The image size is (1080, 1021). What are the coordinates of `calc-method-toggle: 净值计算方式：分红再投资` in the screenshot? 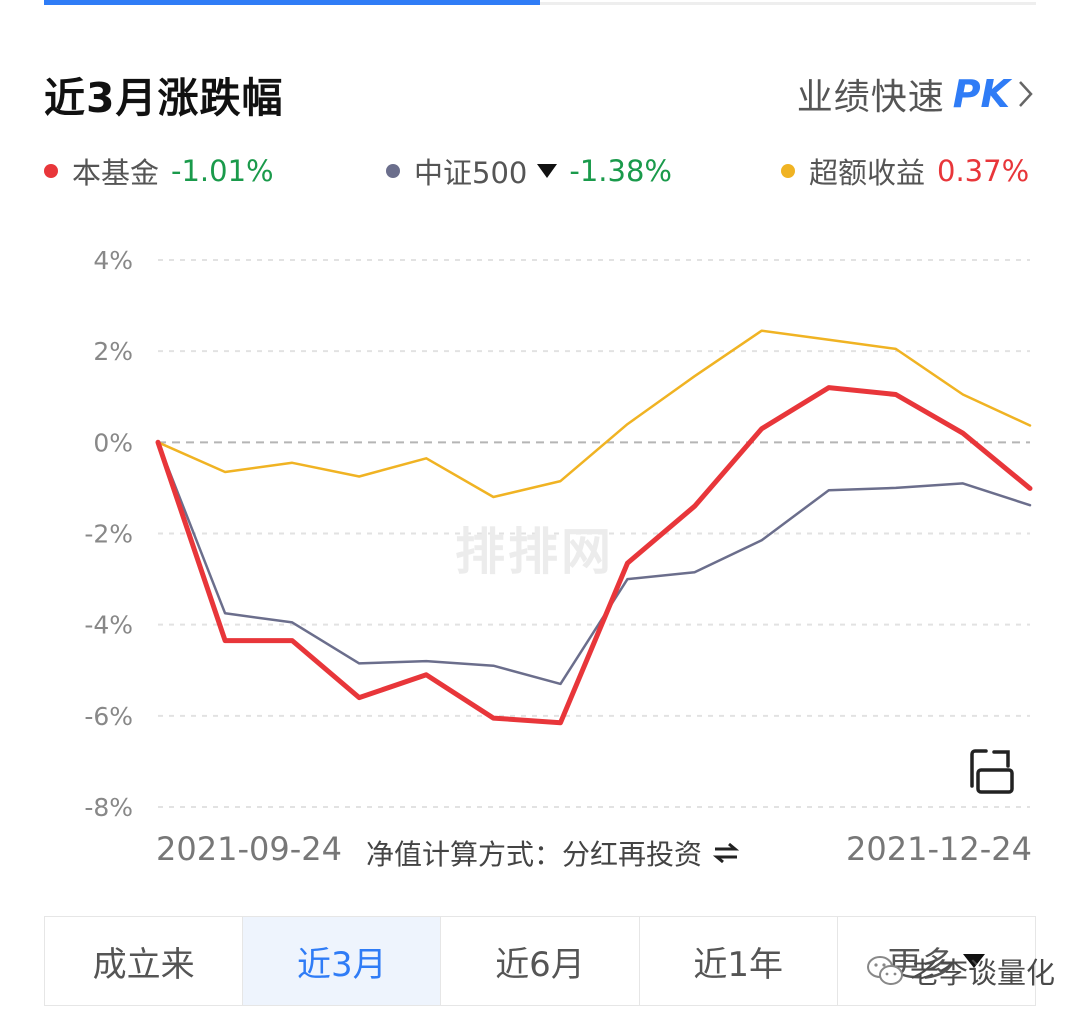 It's located at (553, 853).